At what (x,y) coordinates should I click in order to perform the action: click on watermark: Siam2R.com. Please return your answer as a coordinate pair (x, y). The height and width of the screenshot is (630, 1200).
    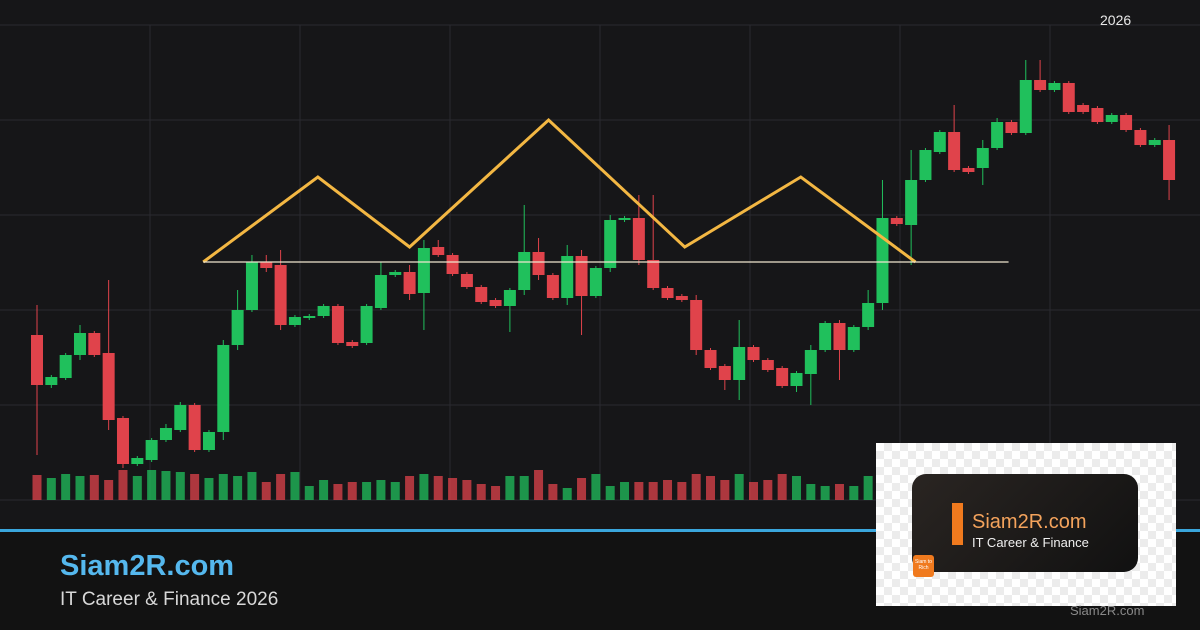
    Looking at the image, I should click on (1107, 610).